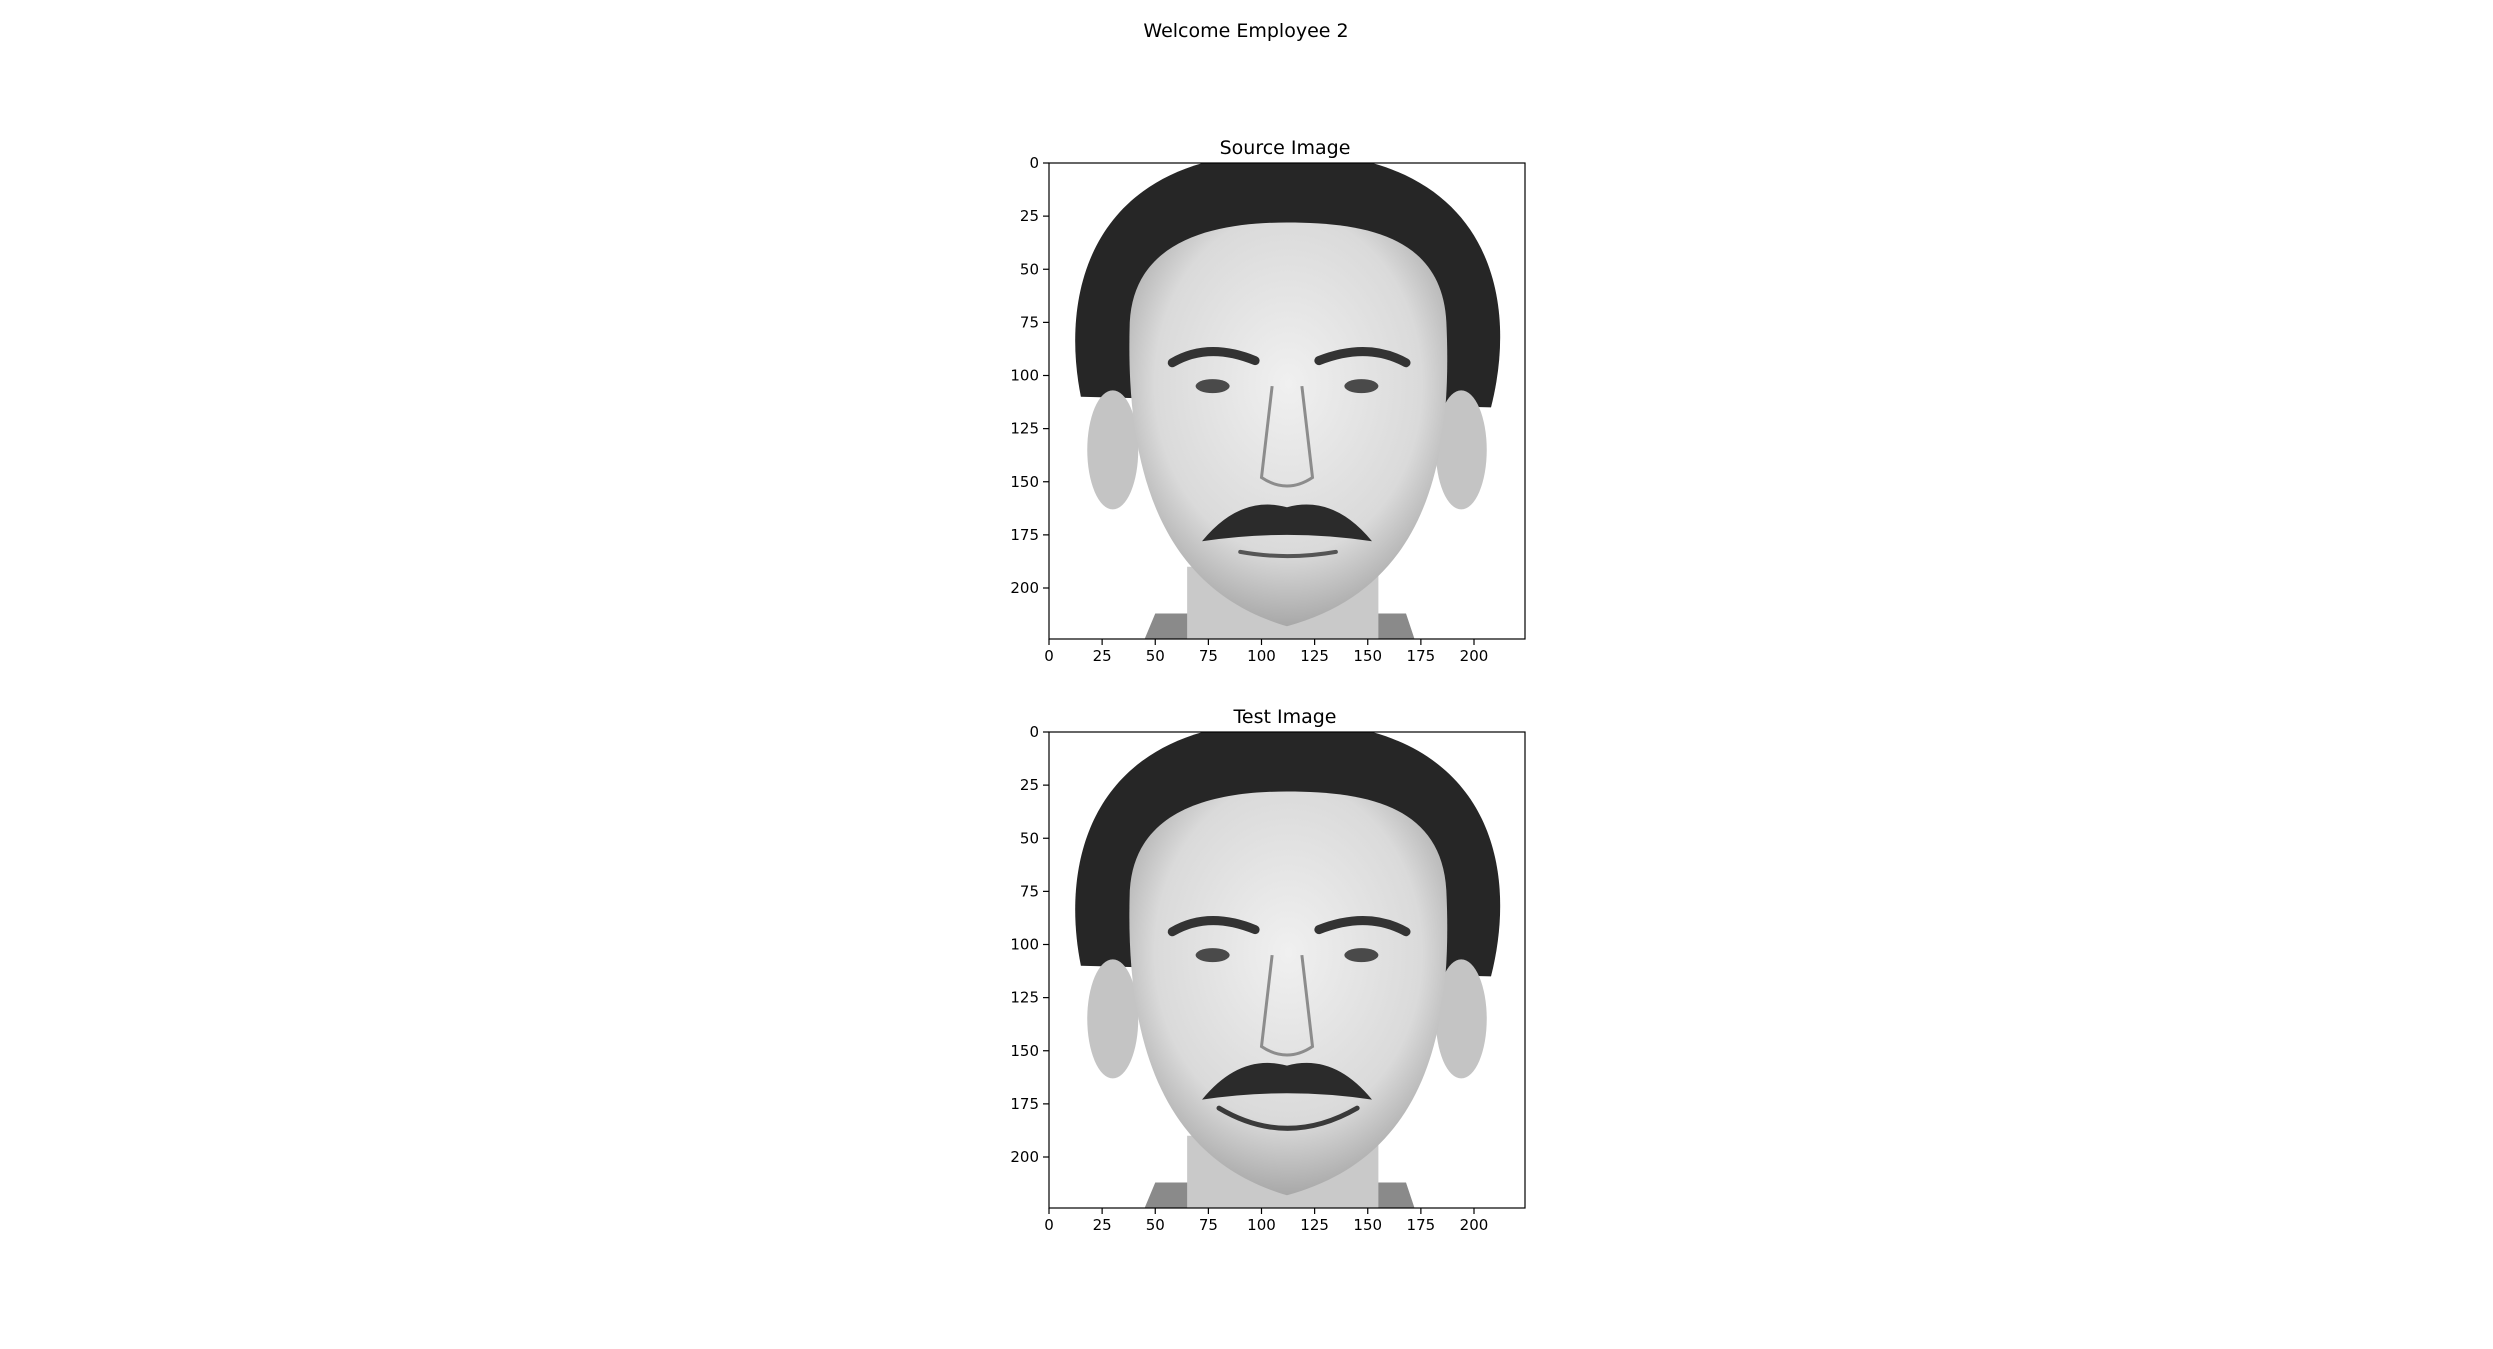 This screenshot has width=2493, height=1349. Describe the element at coordinates (1246, 31) in the screenshot. I see `figure-title: Welcome Employee 2` at that location.